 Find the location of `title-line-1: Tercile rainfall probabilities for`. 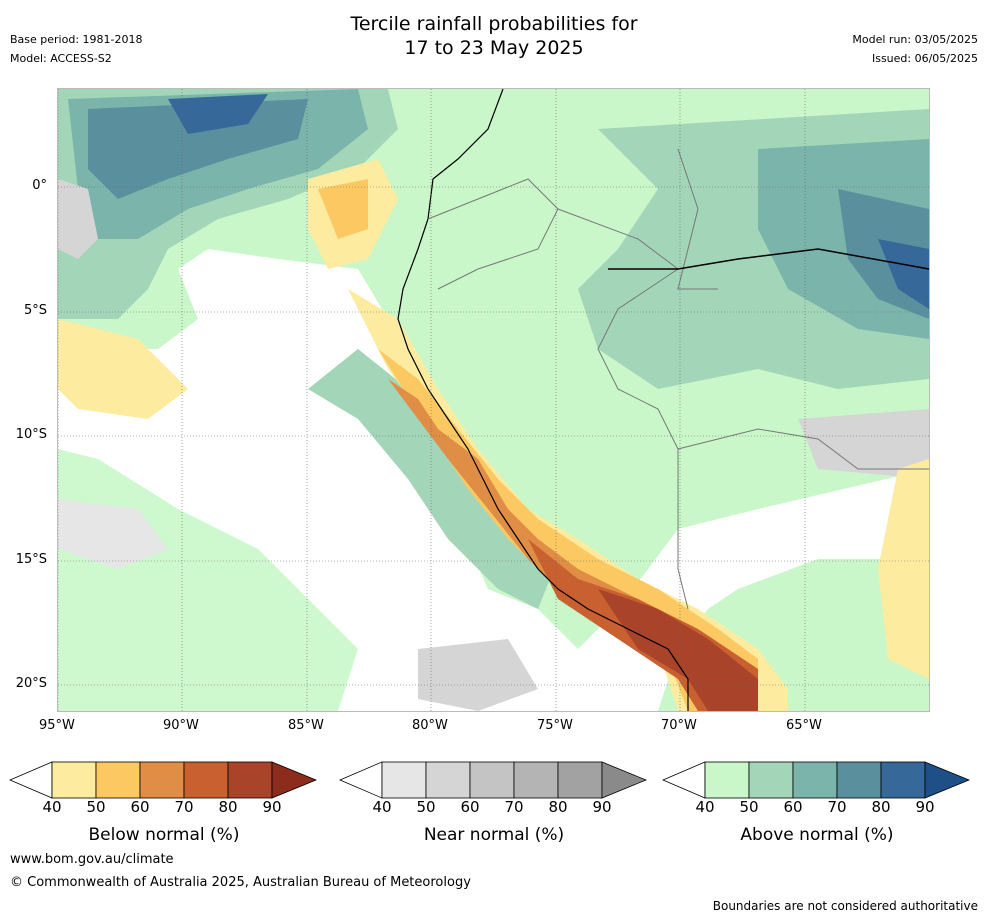

title-line-1: Tercile rainfall probabilities for is located at coordinates (494, 24).